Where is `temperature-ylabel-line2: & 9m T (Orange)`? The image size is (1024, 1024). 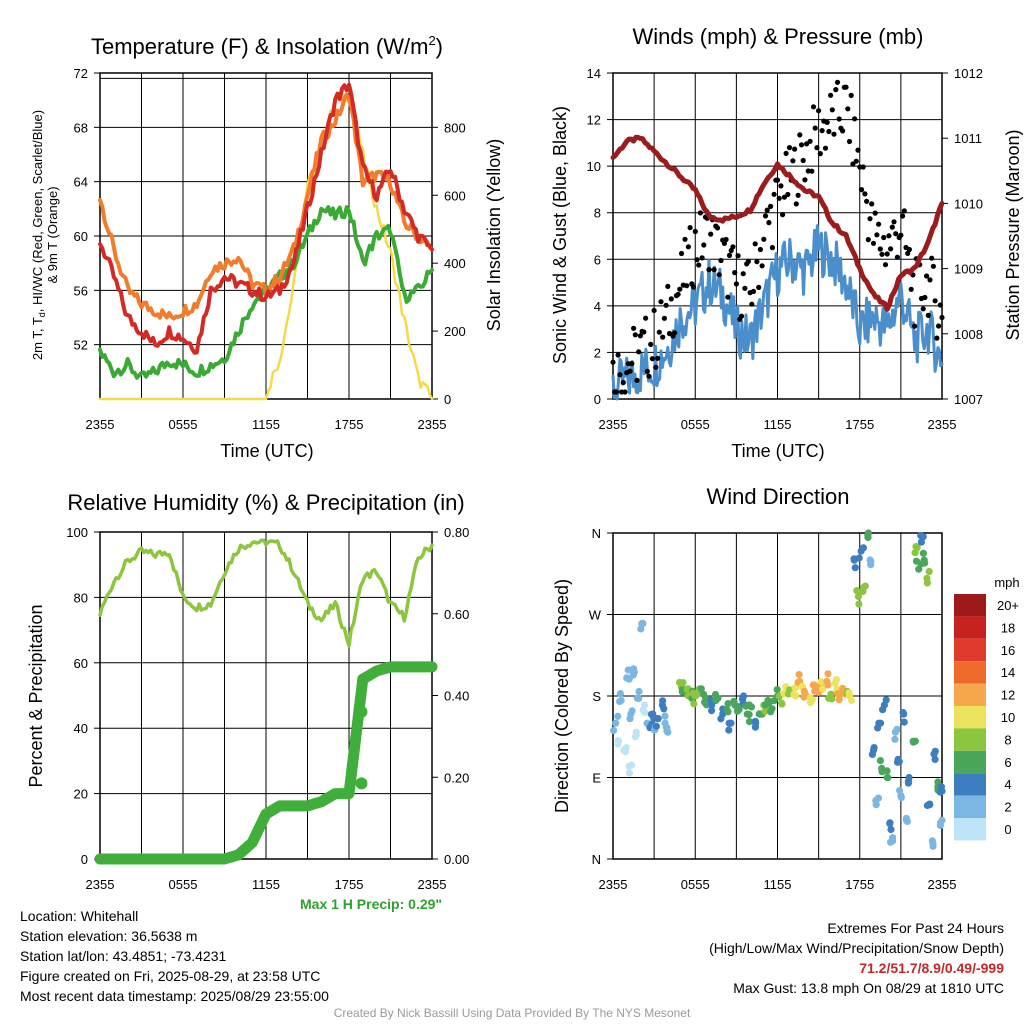
temperature-ylabel-line2: & 9m T (Orange) is located at coordinates (52, 234).